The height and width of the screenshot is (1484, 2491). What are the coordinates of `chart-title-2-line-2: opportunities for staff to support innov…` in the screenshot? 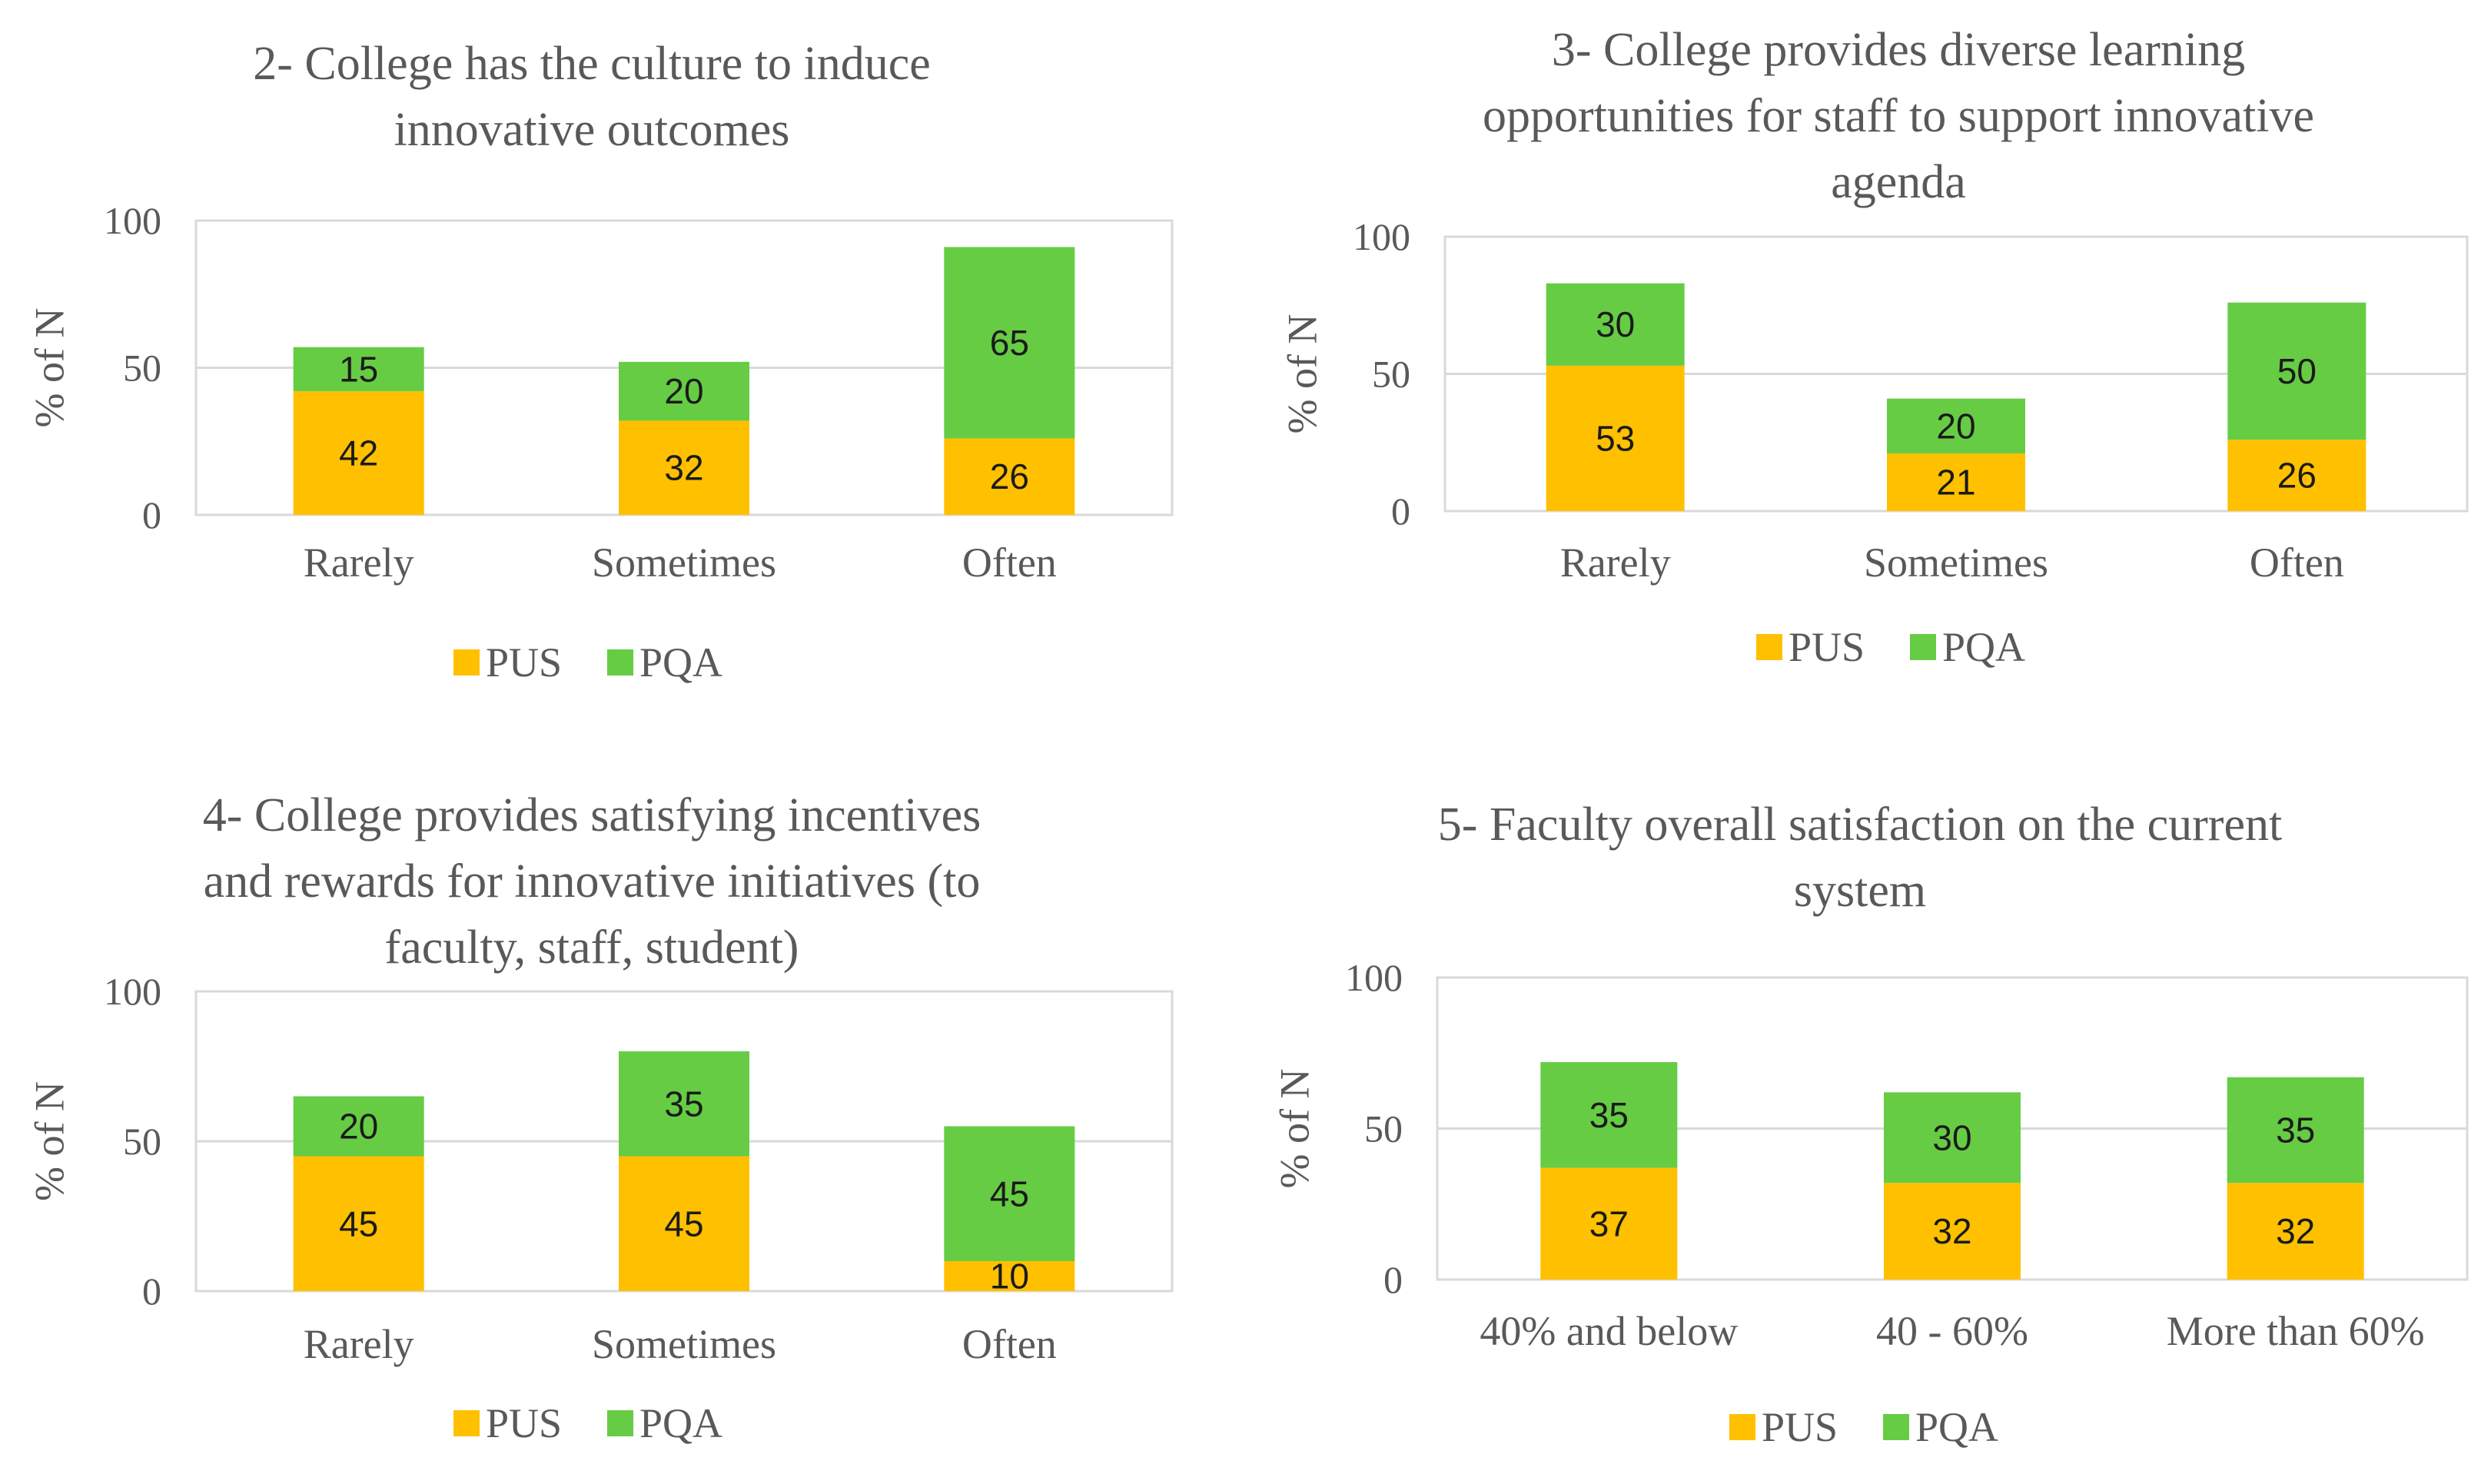 It's located at (1898, 116).